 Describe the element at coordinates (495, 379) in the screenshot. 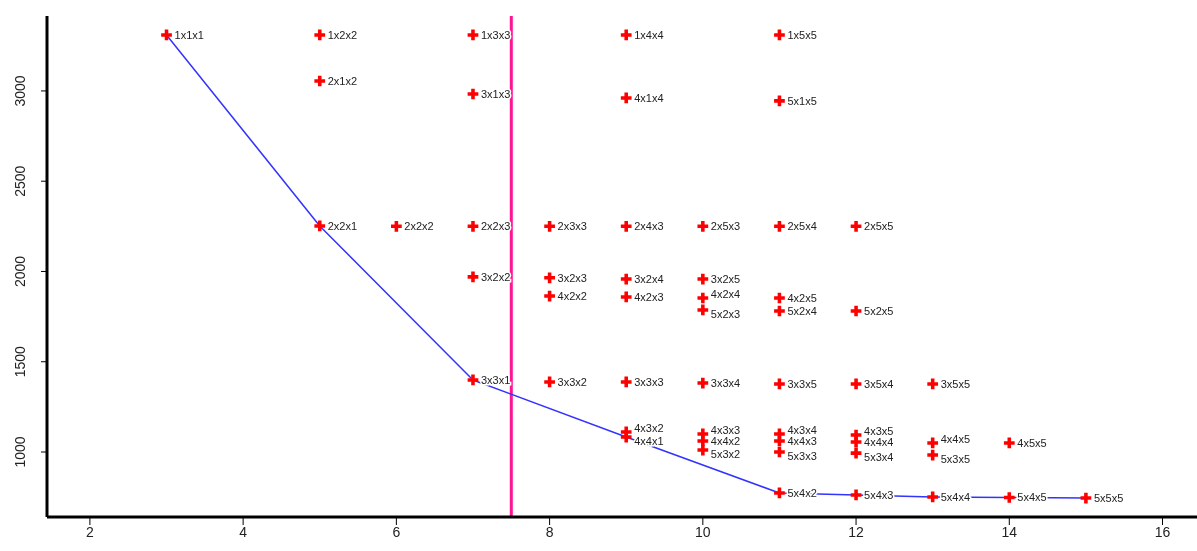

I see `annotation: 3x3x1` at that location.